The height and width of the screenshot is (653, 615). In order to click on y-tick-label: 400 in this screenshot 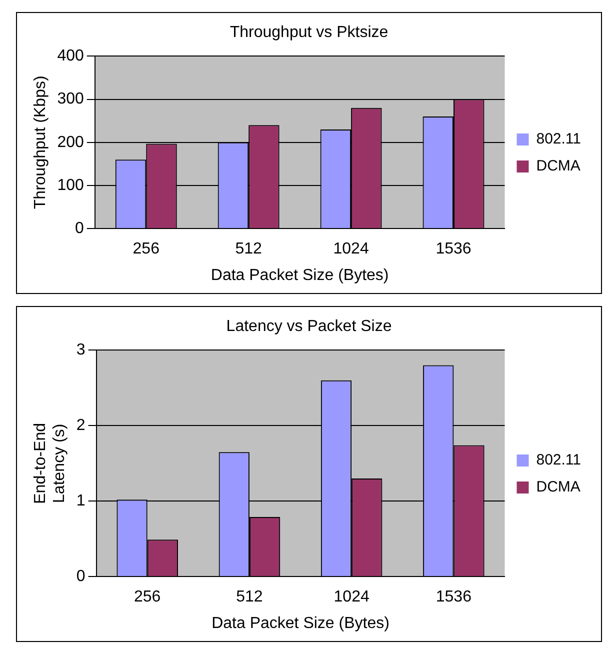, I will do `click(70, 56)`.